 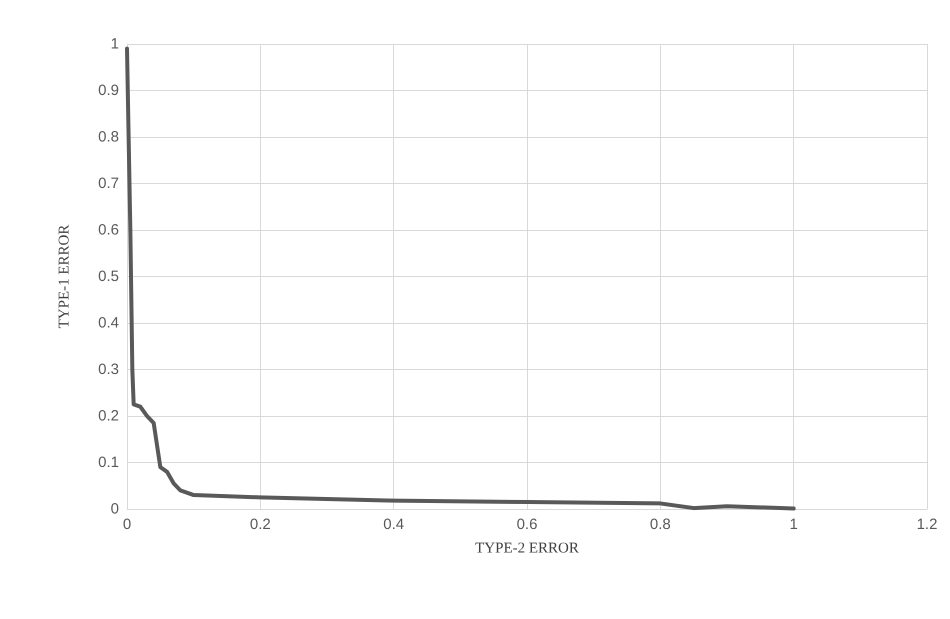 I want to click on y-tick-label: 0.8, so click(x=108, y=137).